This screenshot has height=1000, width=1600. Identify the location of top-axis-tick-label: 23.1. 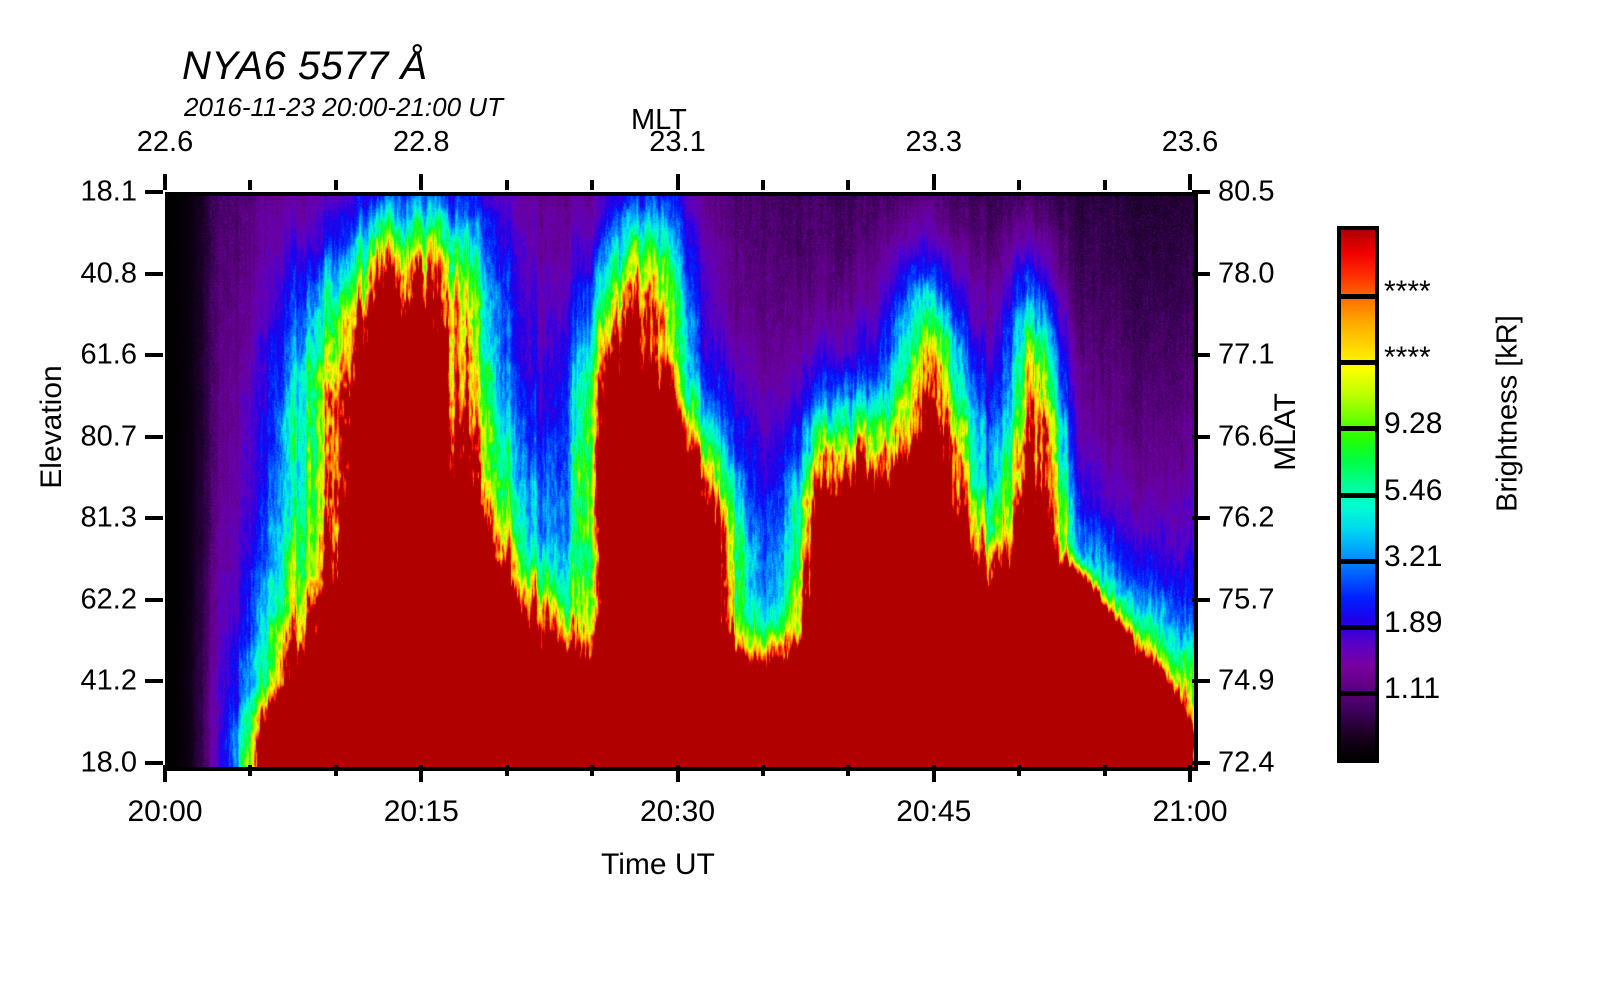
(677, 142).